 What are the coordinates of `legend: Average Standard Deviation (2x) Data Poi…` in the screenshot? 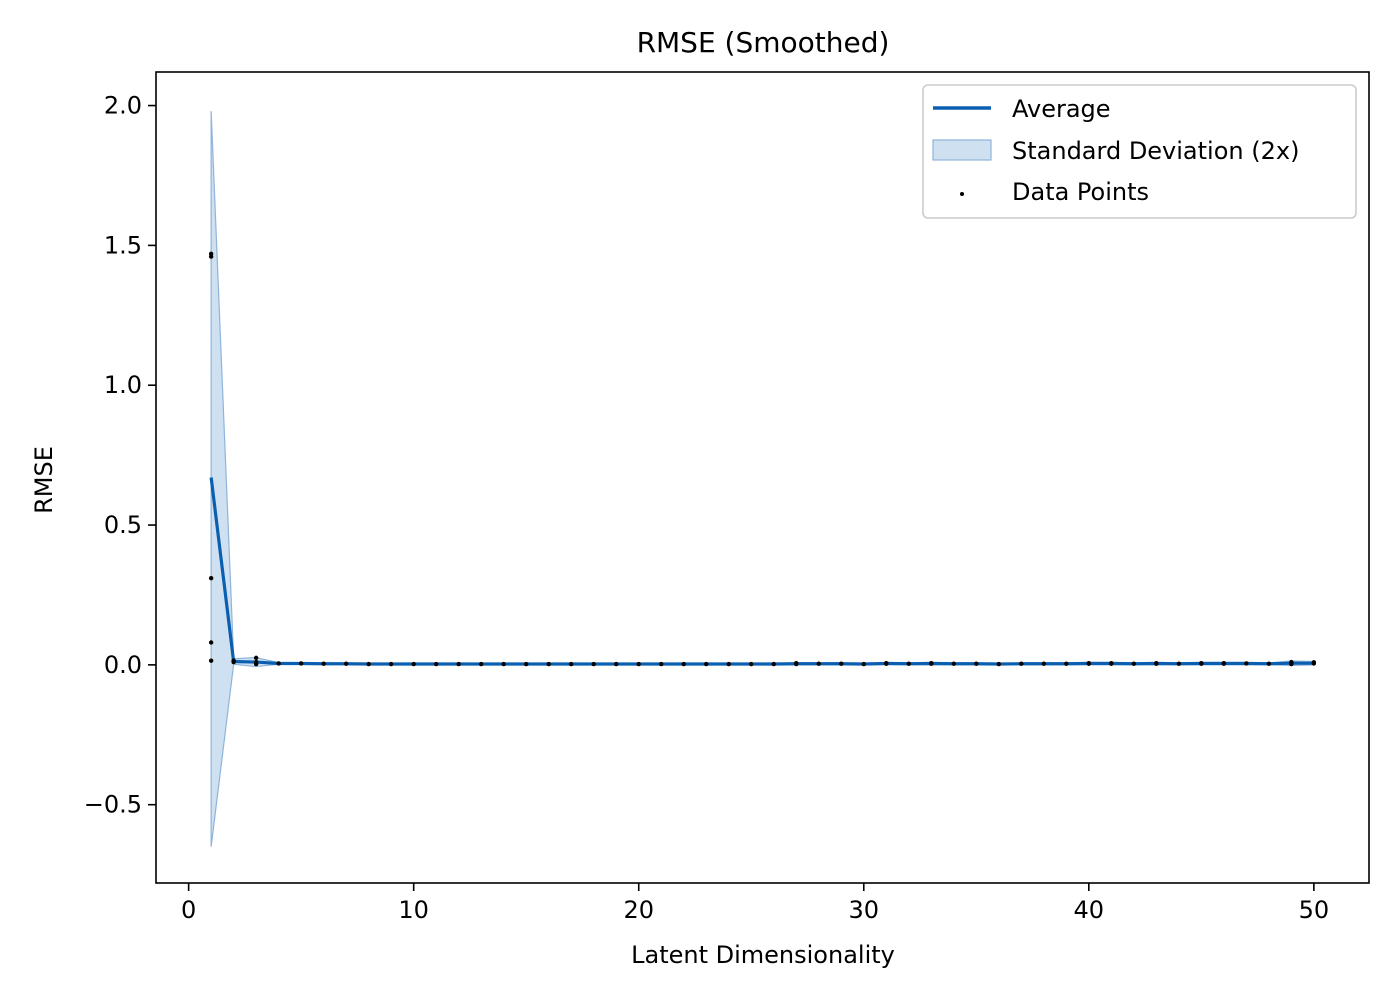 It's located at (1139, 151).